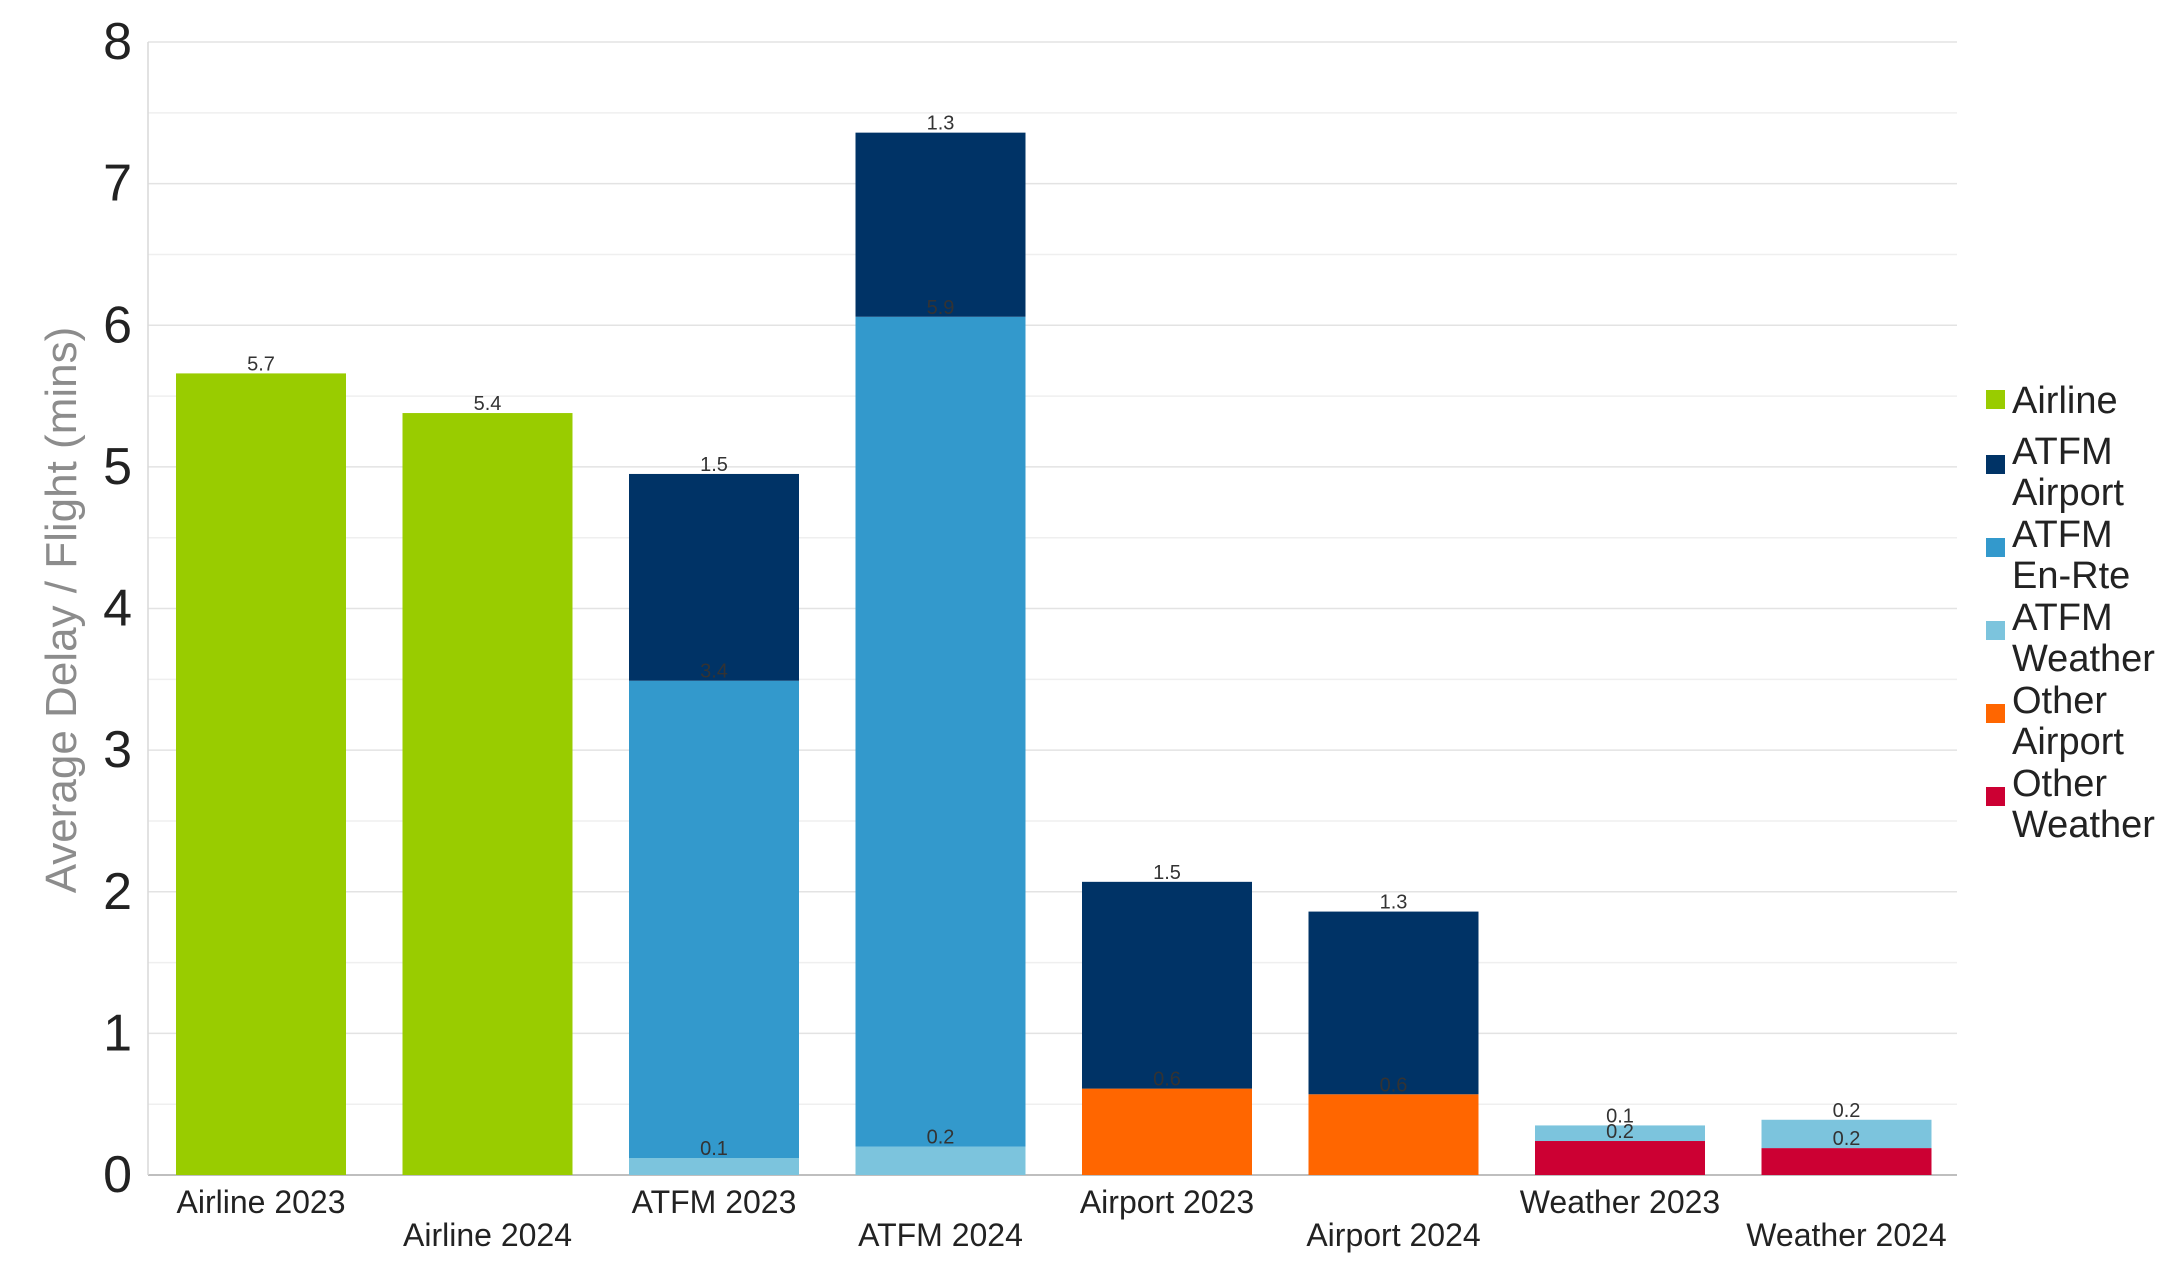 This screenshot has height=1283, width=2168. What do you see at coordinates (1846, 1235) in the screenshot?
I see `category-label: Weather 2024` at bounding box center [1846, 1235].